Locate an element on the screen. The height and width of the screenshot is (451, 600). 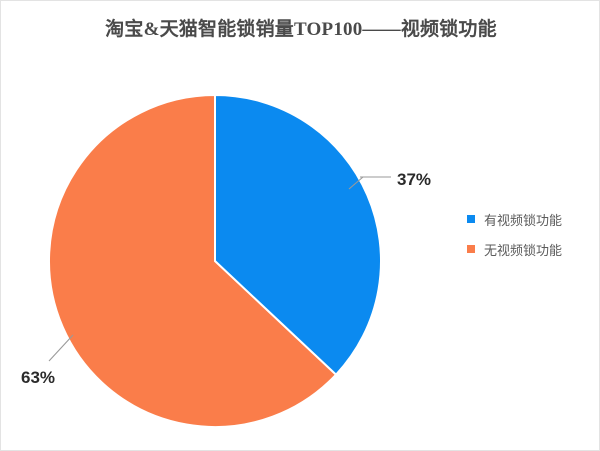
legend-item-label: 有视频锁功能 is located at coordinates (523, 220).